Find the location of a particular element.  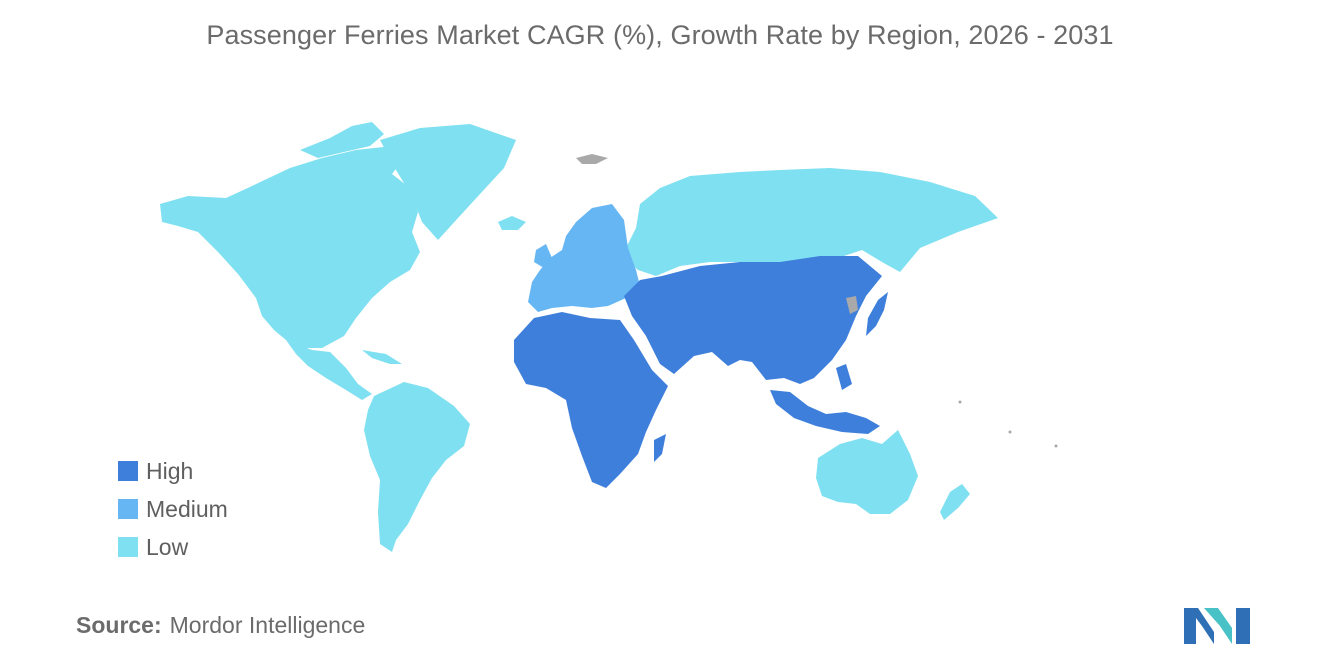

mordor-intelligence-logo-icon is located at coordinates (1217, 624).